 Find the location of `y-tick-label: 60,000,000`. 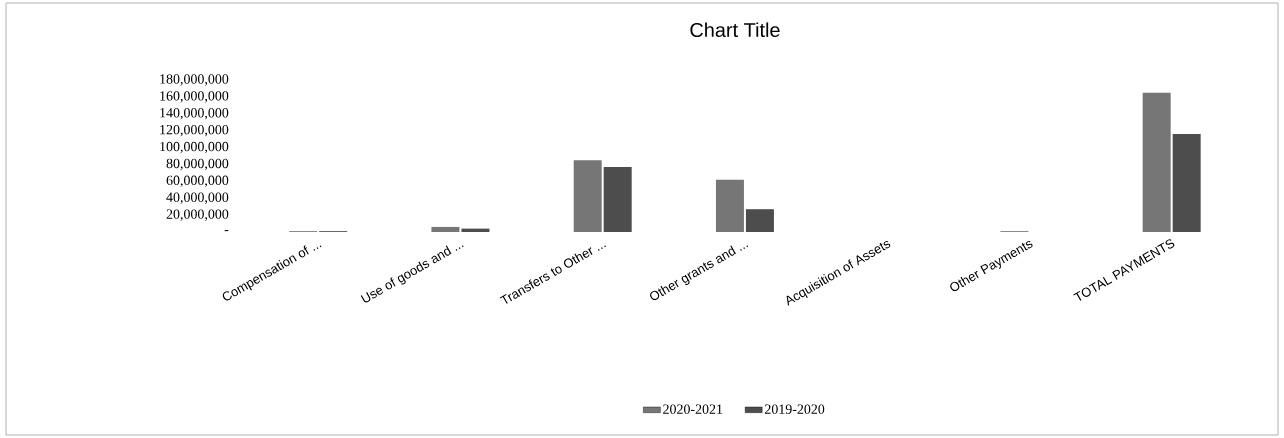

y-tick-label: 60,000,000 is located at coordinates (197, 181).